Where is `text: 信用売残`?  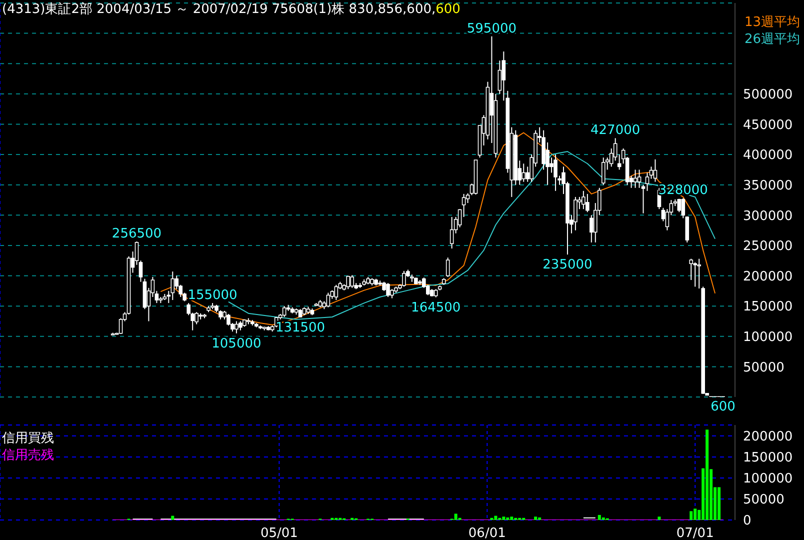 text: 信用売残 is located at coordinates (28, 455).